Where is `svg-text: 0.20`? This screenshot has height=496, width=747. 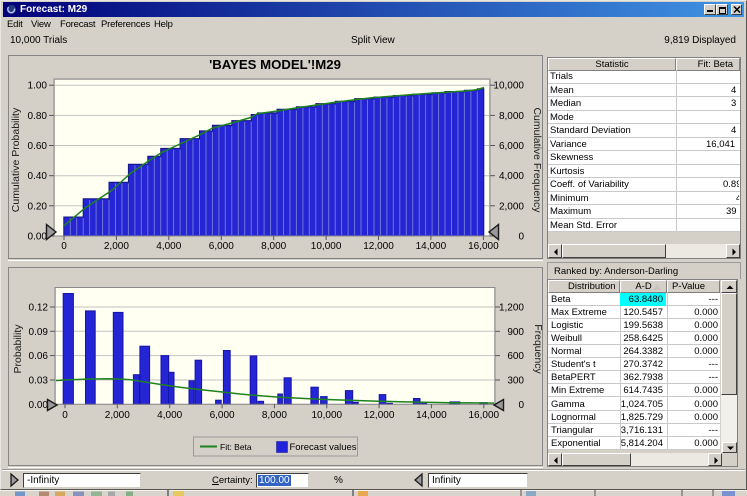 svg-text: 0.20 is located at coordinates (38, 206).